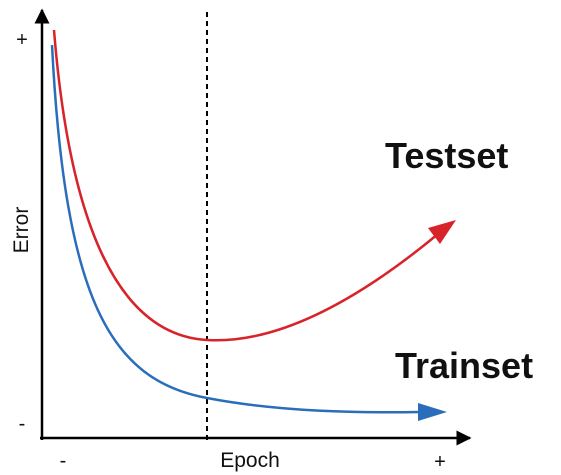 Image resolution: width=561 pixels, height=475 pixels. What do you see at coordinates (21, 230) in the screenshot?
I see `y-axis-label: Error` at bounding box center [21, 230].